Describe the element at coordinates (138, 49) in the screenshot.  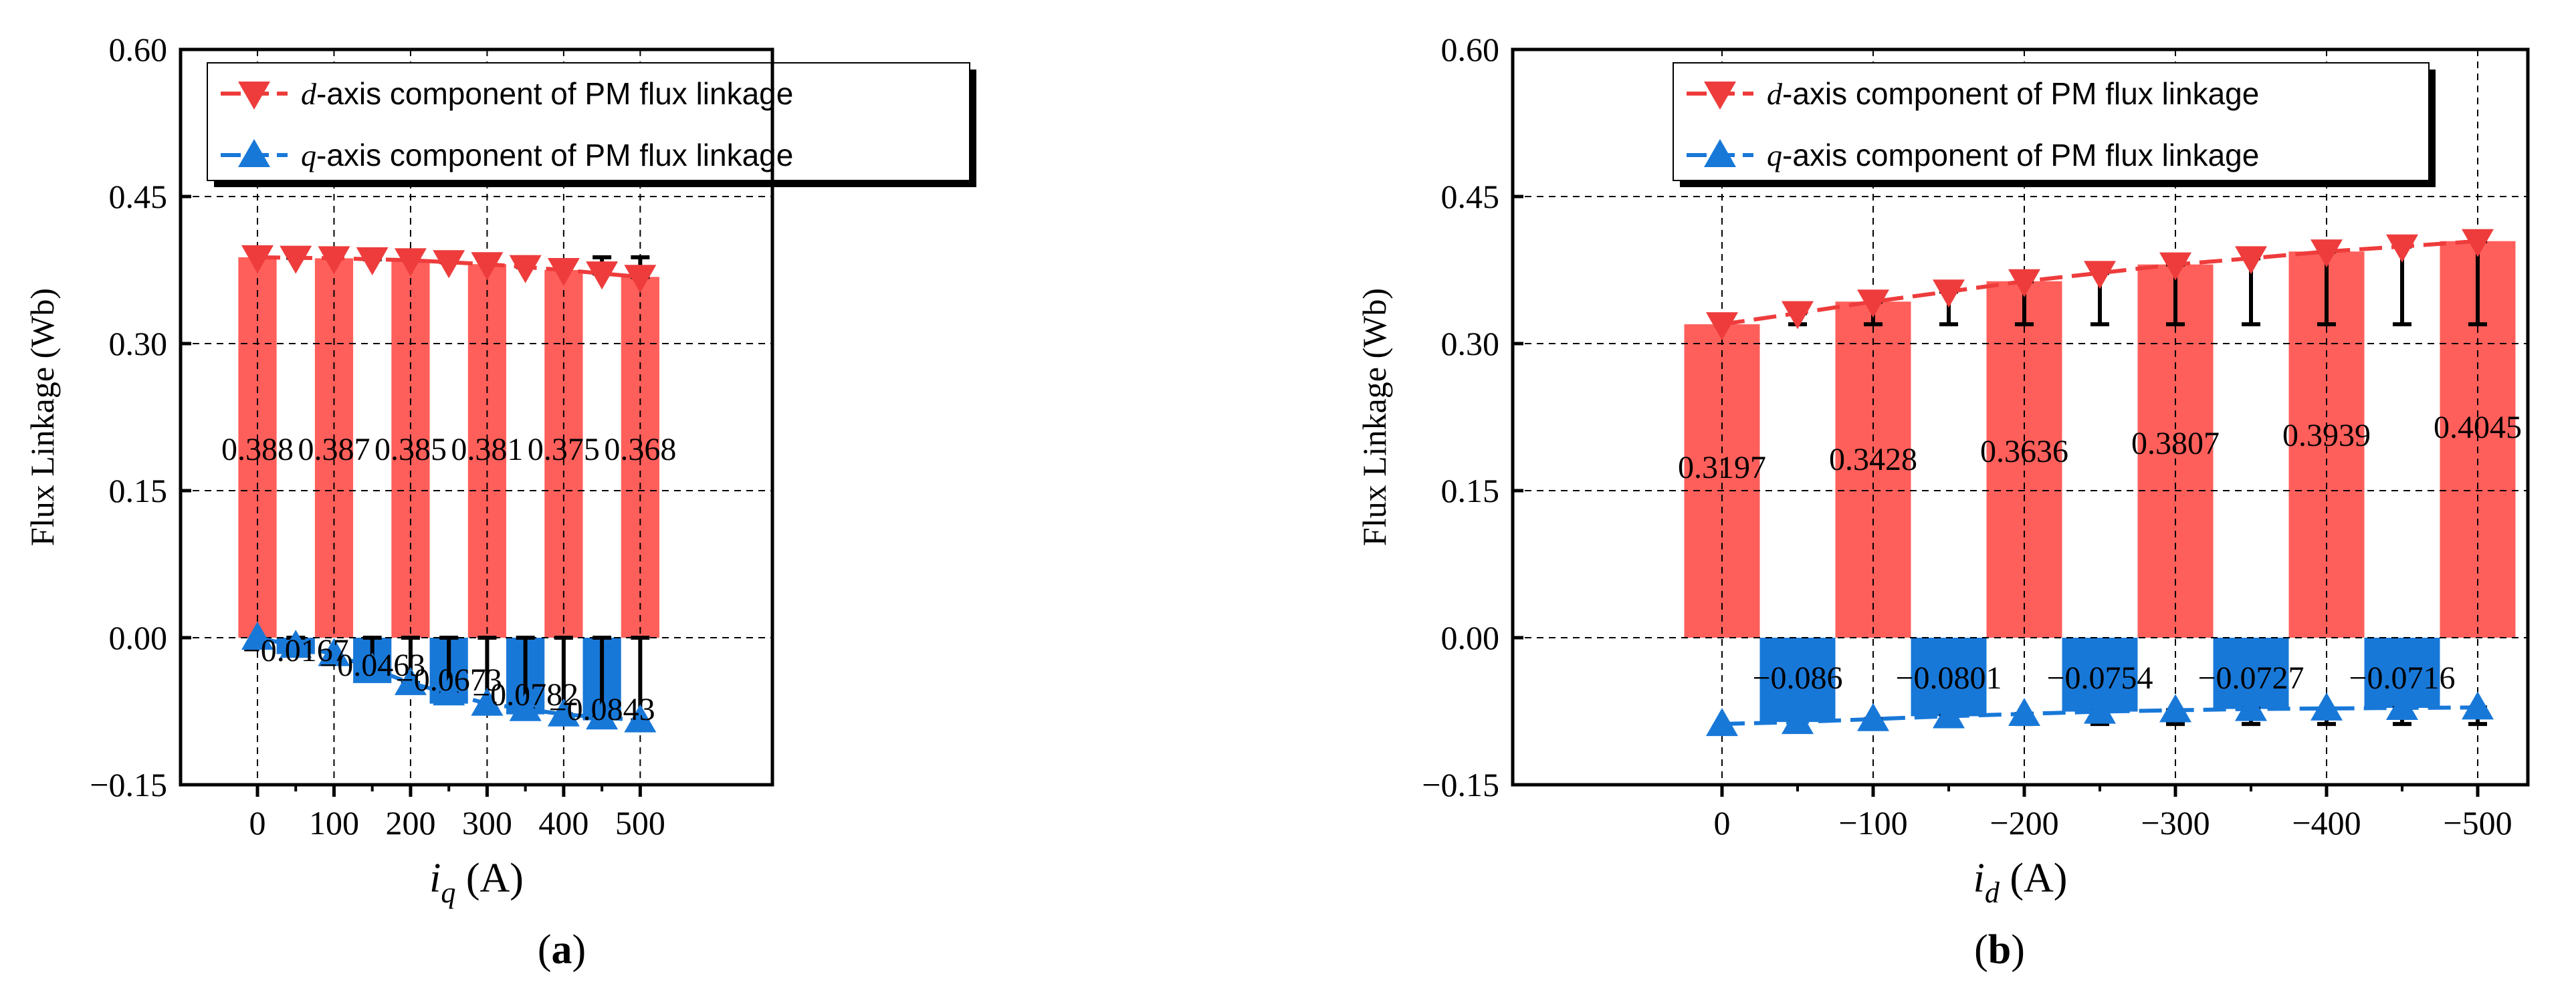
I see `ytick-label-5: 0.60` at that location.